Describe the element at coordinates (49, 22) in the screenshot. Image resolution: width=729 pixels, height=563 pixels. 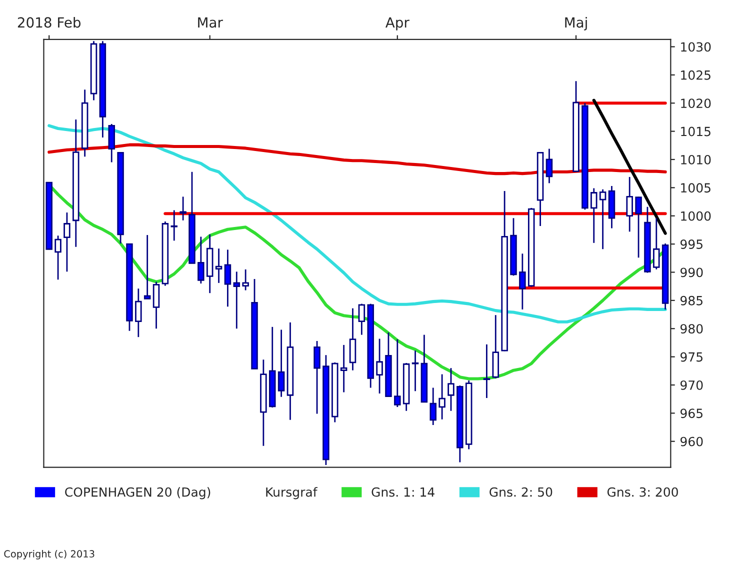
I see `x-tick-label: 2018 Feb` at that location.